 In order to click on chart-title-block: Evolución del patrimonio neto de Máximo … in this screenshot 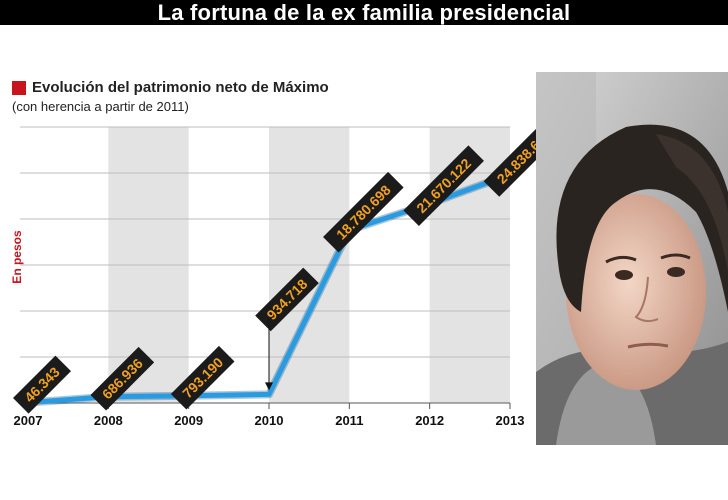, I will do `click(170, 96)`.